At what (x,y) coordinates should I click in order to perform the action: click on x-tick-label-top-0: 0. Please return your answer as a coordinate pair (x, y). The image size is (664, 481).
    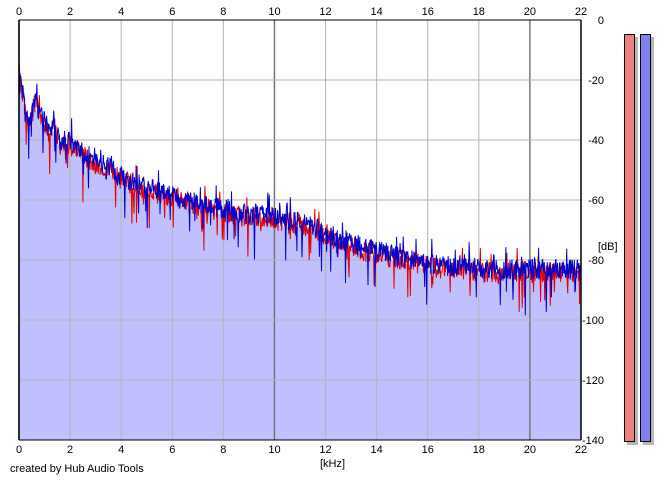
    Looking at the image, I should click on (19, 12).